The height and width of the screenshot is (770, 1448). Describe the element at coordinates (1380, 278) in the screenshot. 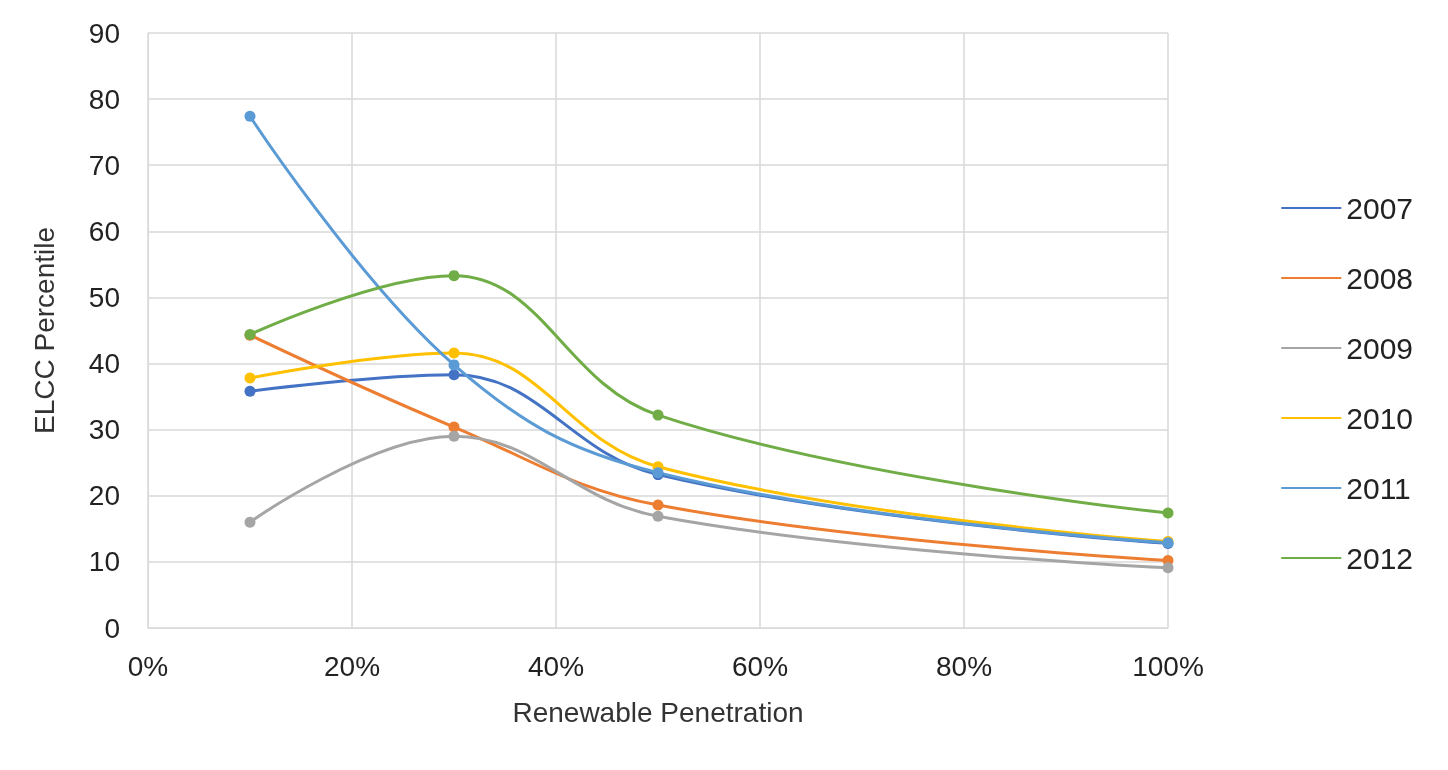

I see `legend-label: 2008` at that location.